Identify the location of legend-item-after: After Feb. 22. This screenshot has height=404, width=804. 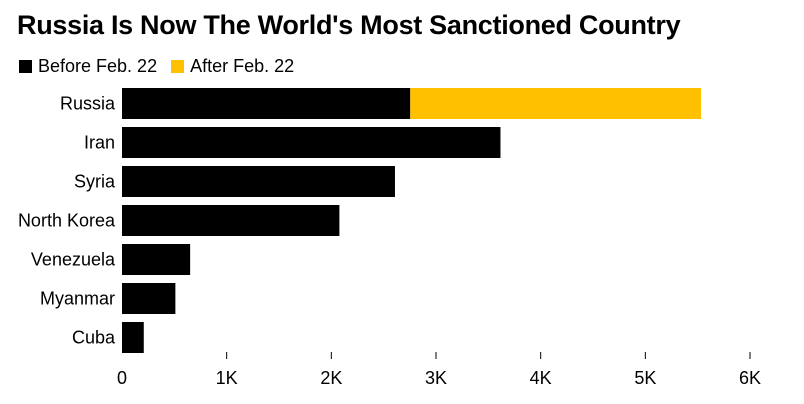
(232, 66).